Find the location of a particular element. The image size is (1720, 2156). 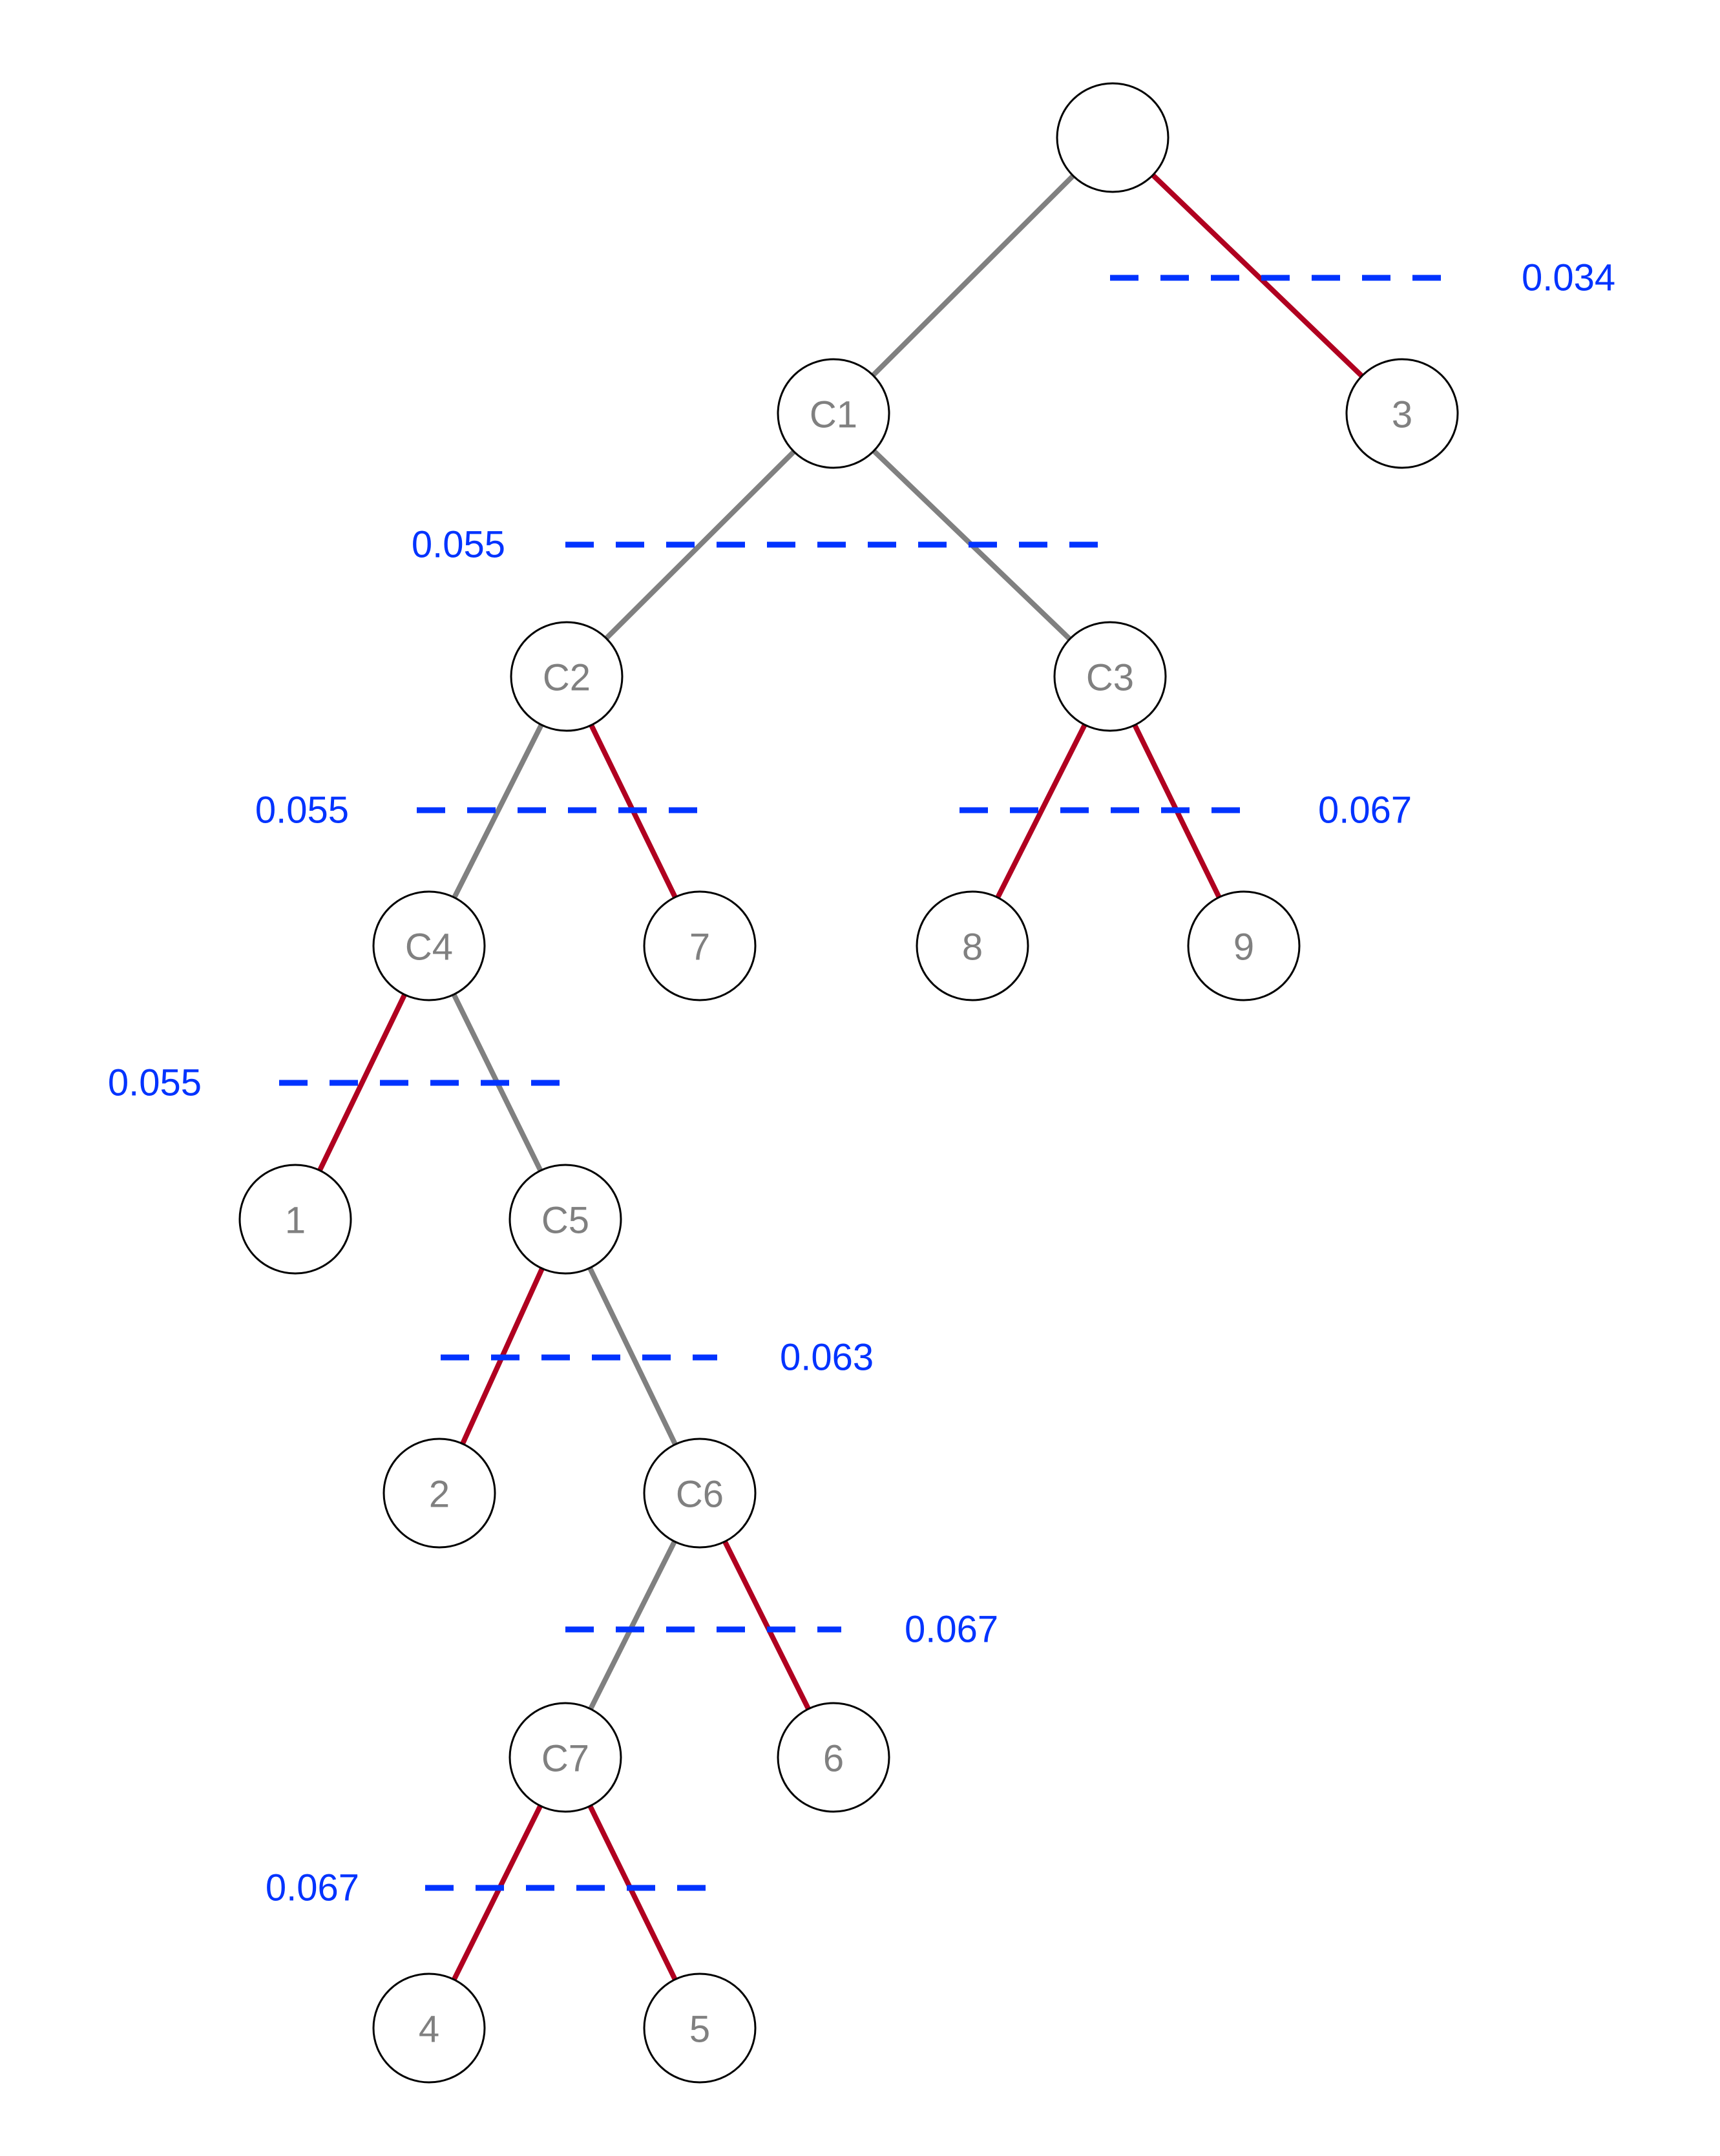

node-circle-C7 is located at coordinates (565, 1757).